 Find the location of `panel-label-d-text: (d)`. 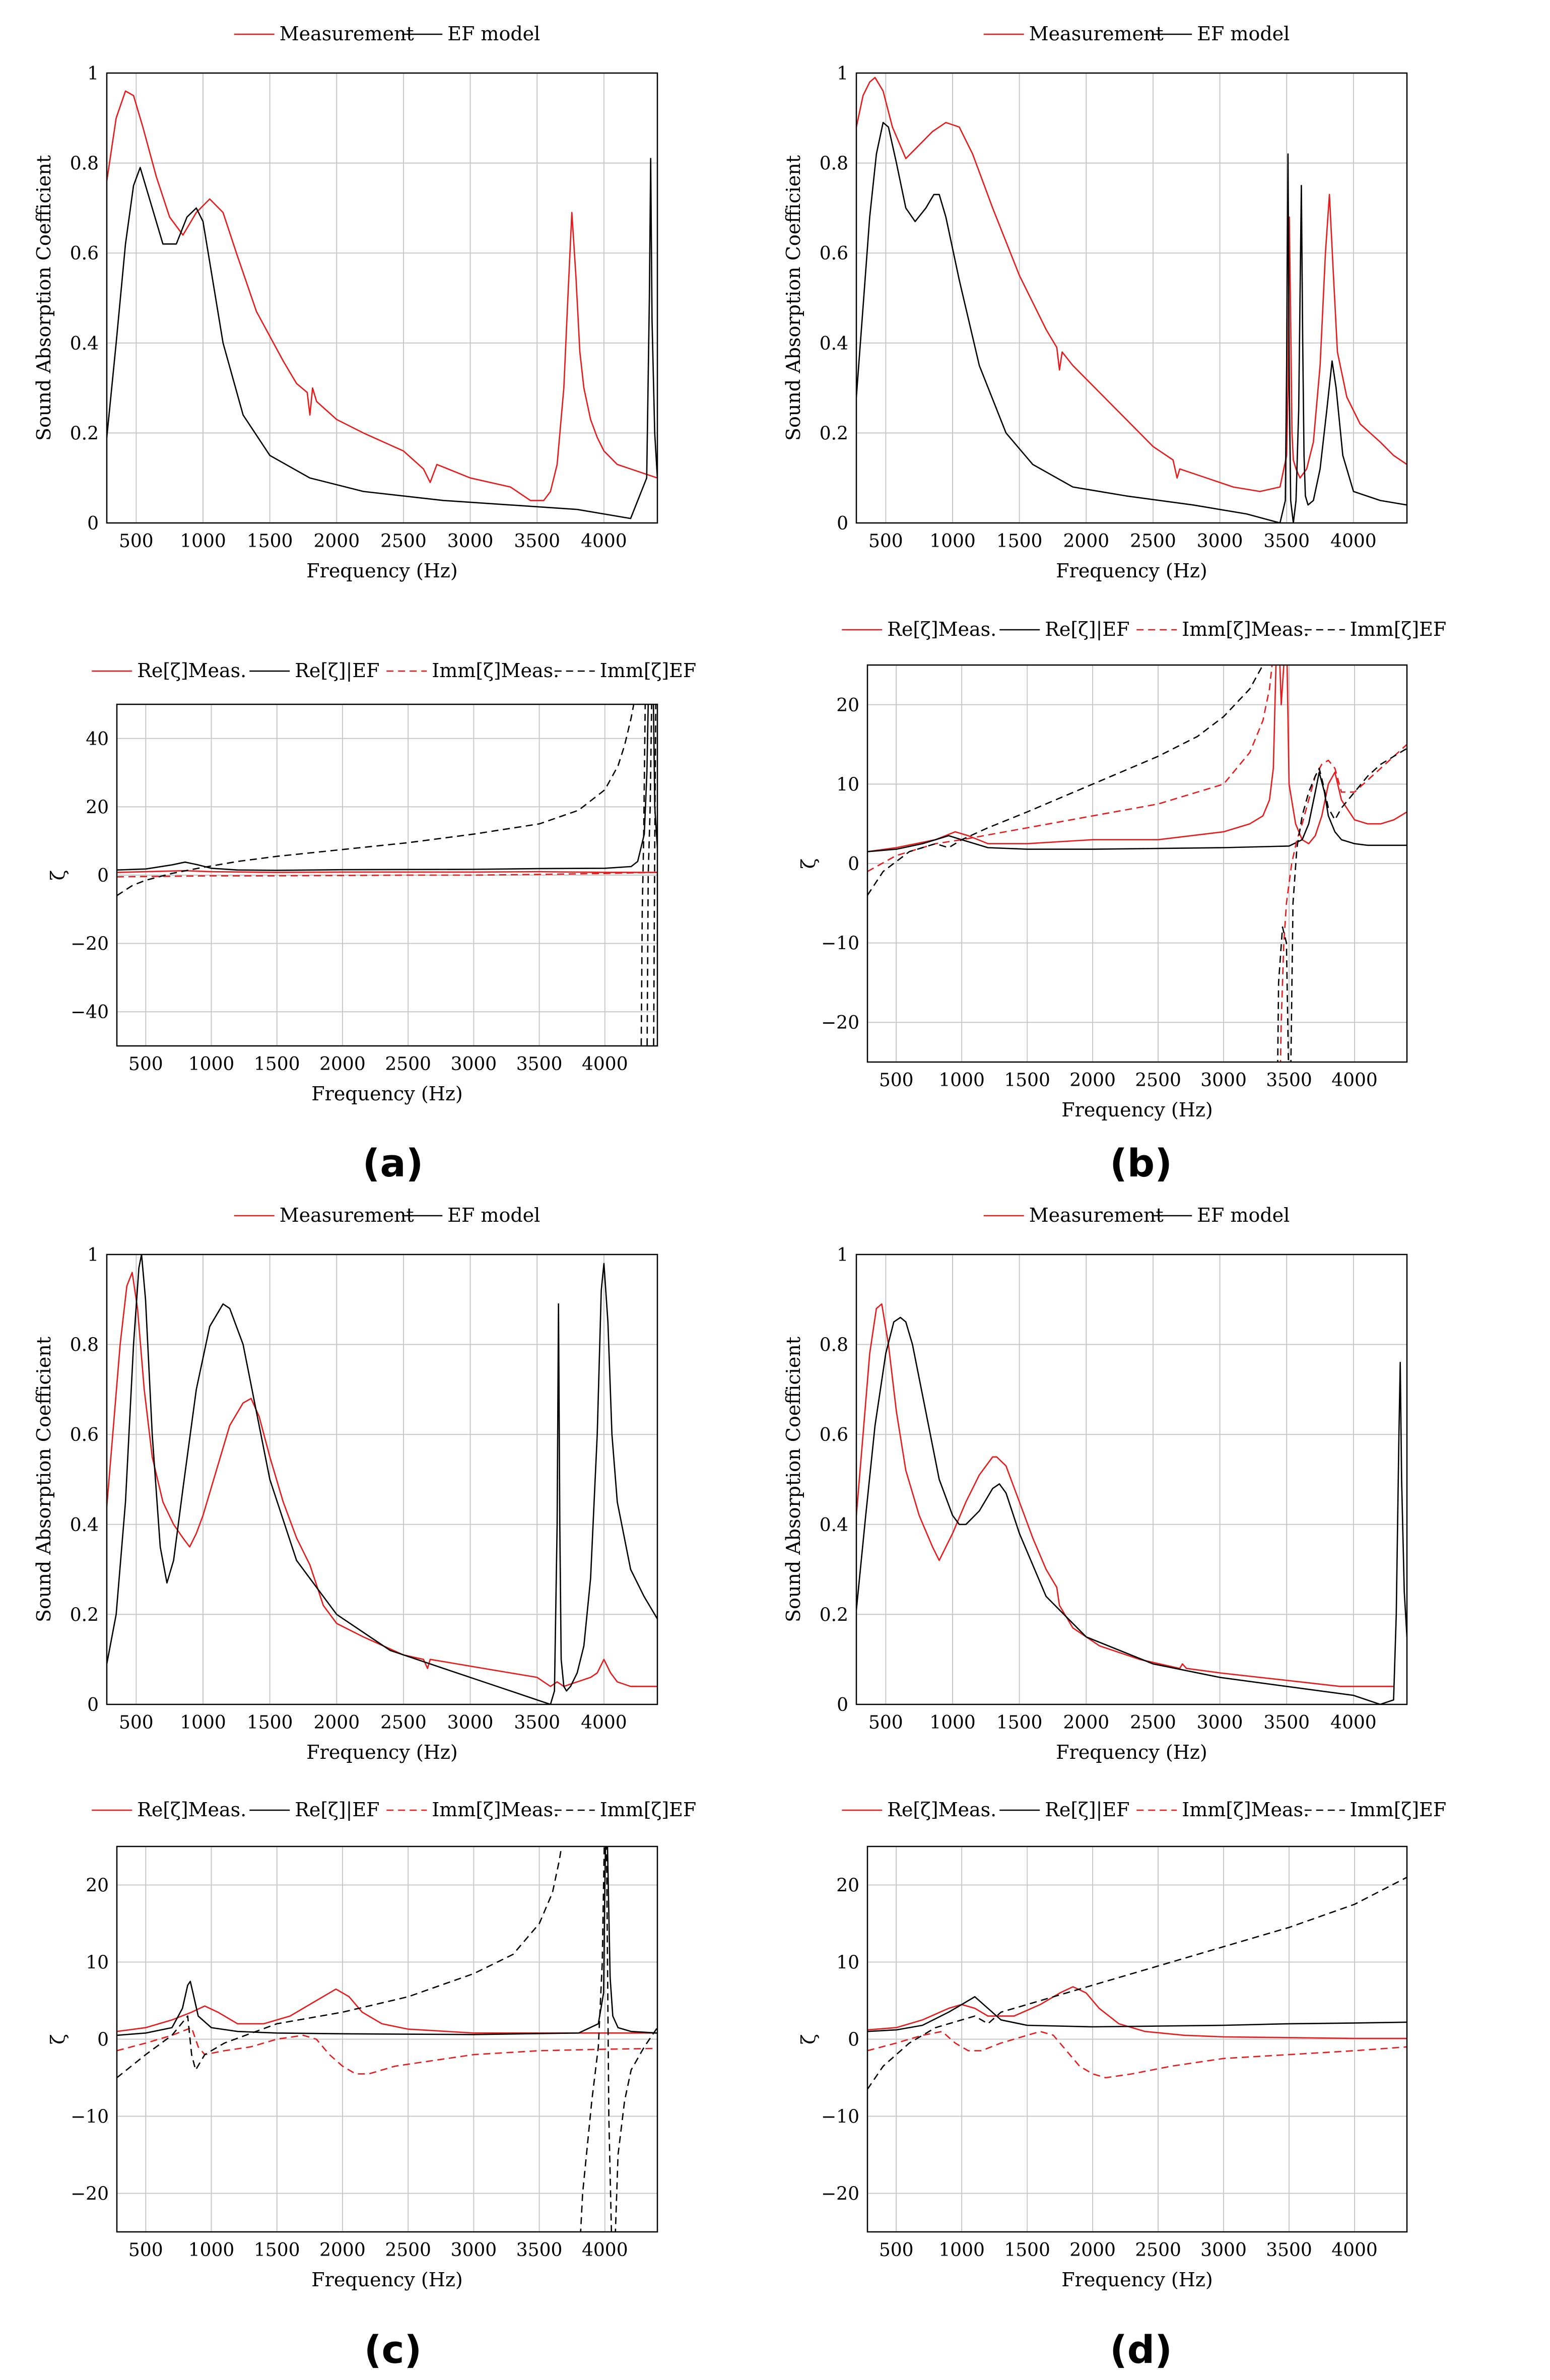

panel-label-d-text: (d) is located at coordinates (1141, 2349).